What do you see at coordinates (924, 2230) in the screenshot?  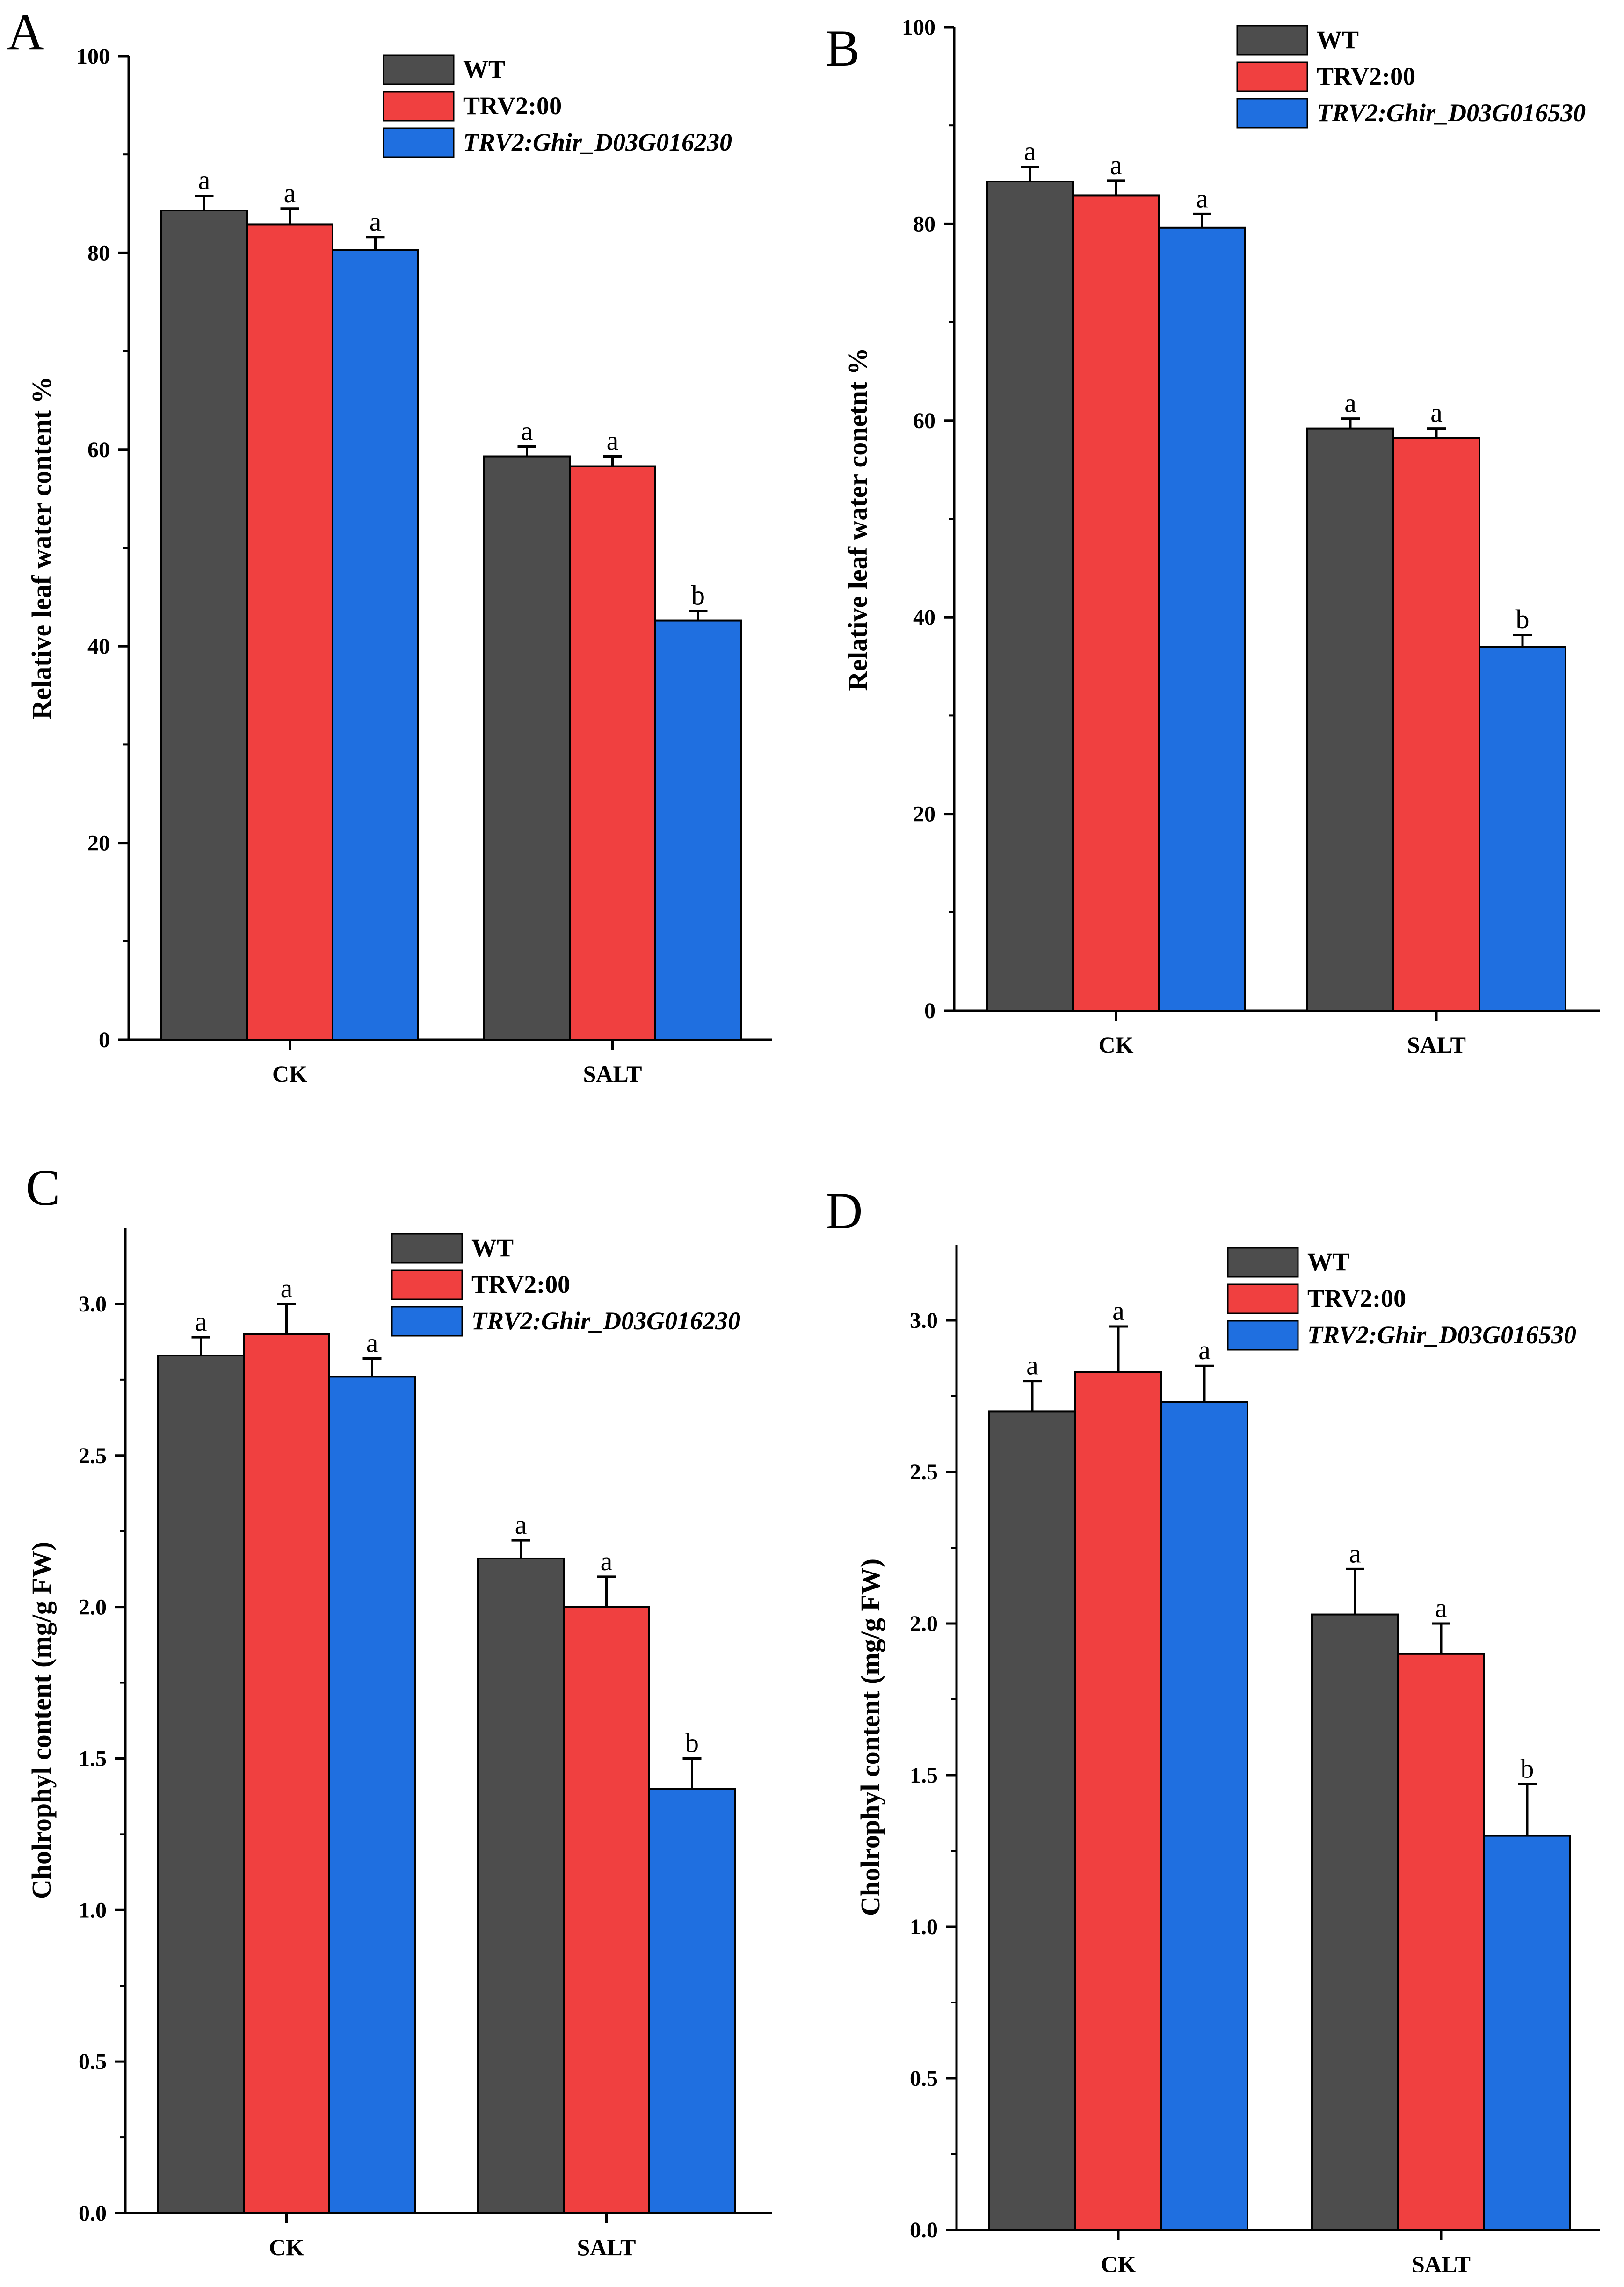 I see `y-tick-label: 0.0` at bounding box center [924, 2230].